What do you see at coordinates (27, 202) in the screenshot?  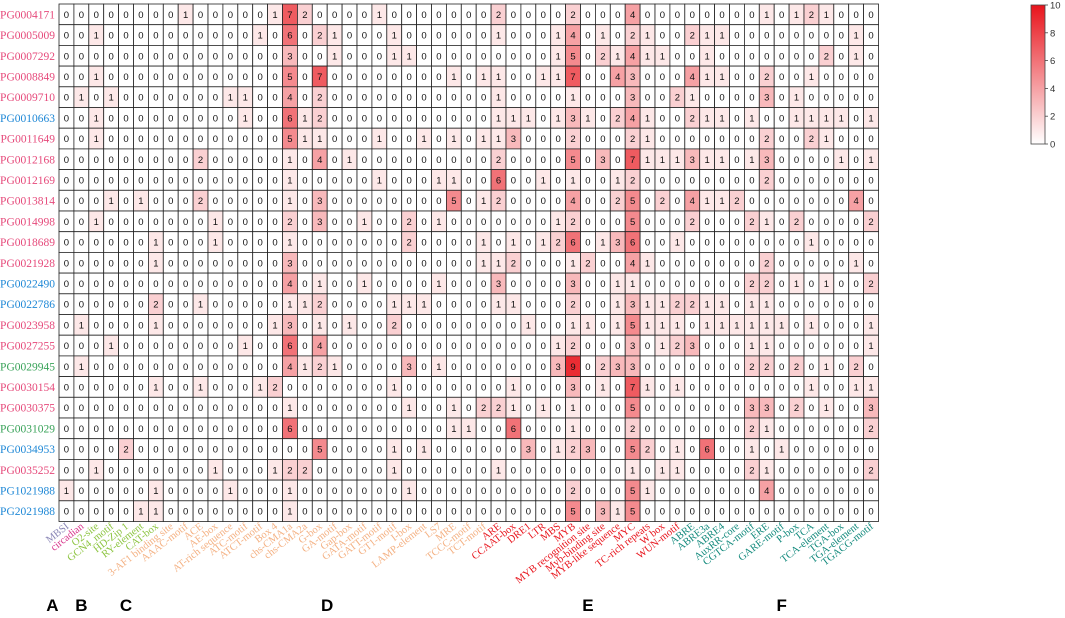 I see `row-label: PG0013814` at bounding box center [27, 202].